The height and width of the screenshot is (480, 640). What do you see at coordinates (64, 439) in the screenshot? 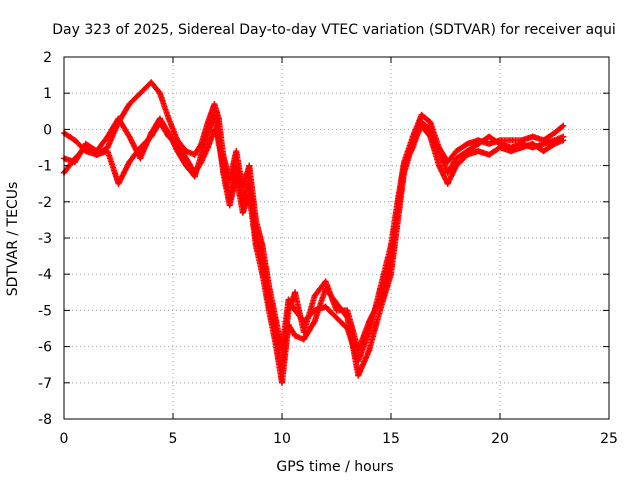
I see `x-tick-label: 0` at bounding box center [64, 439].